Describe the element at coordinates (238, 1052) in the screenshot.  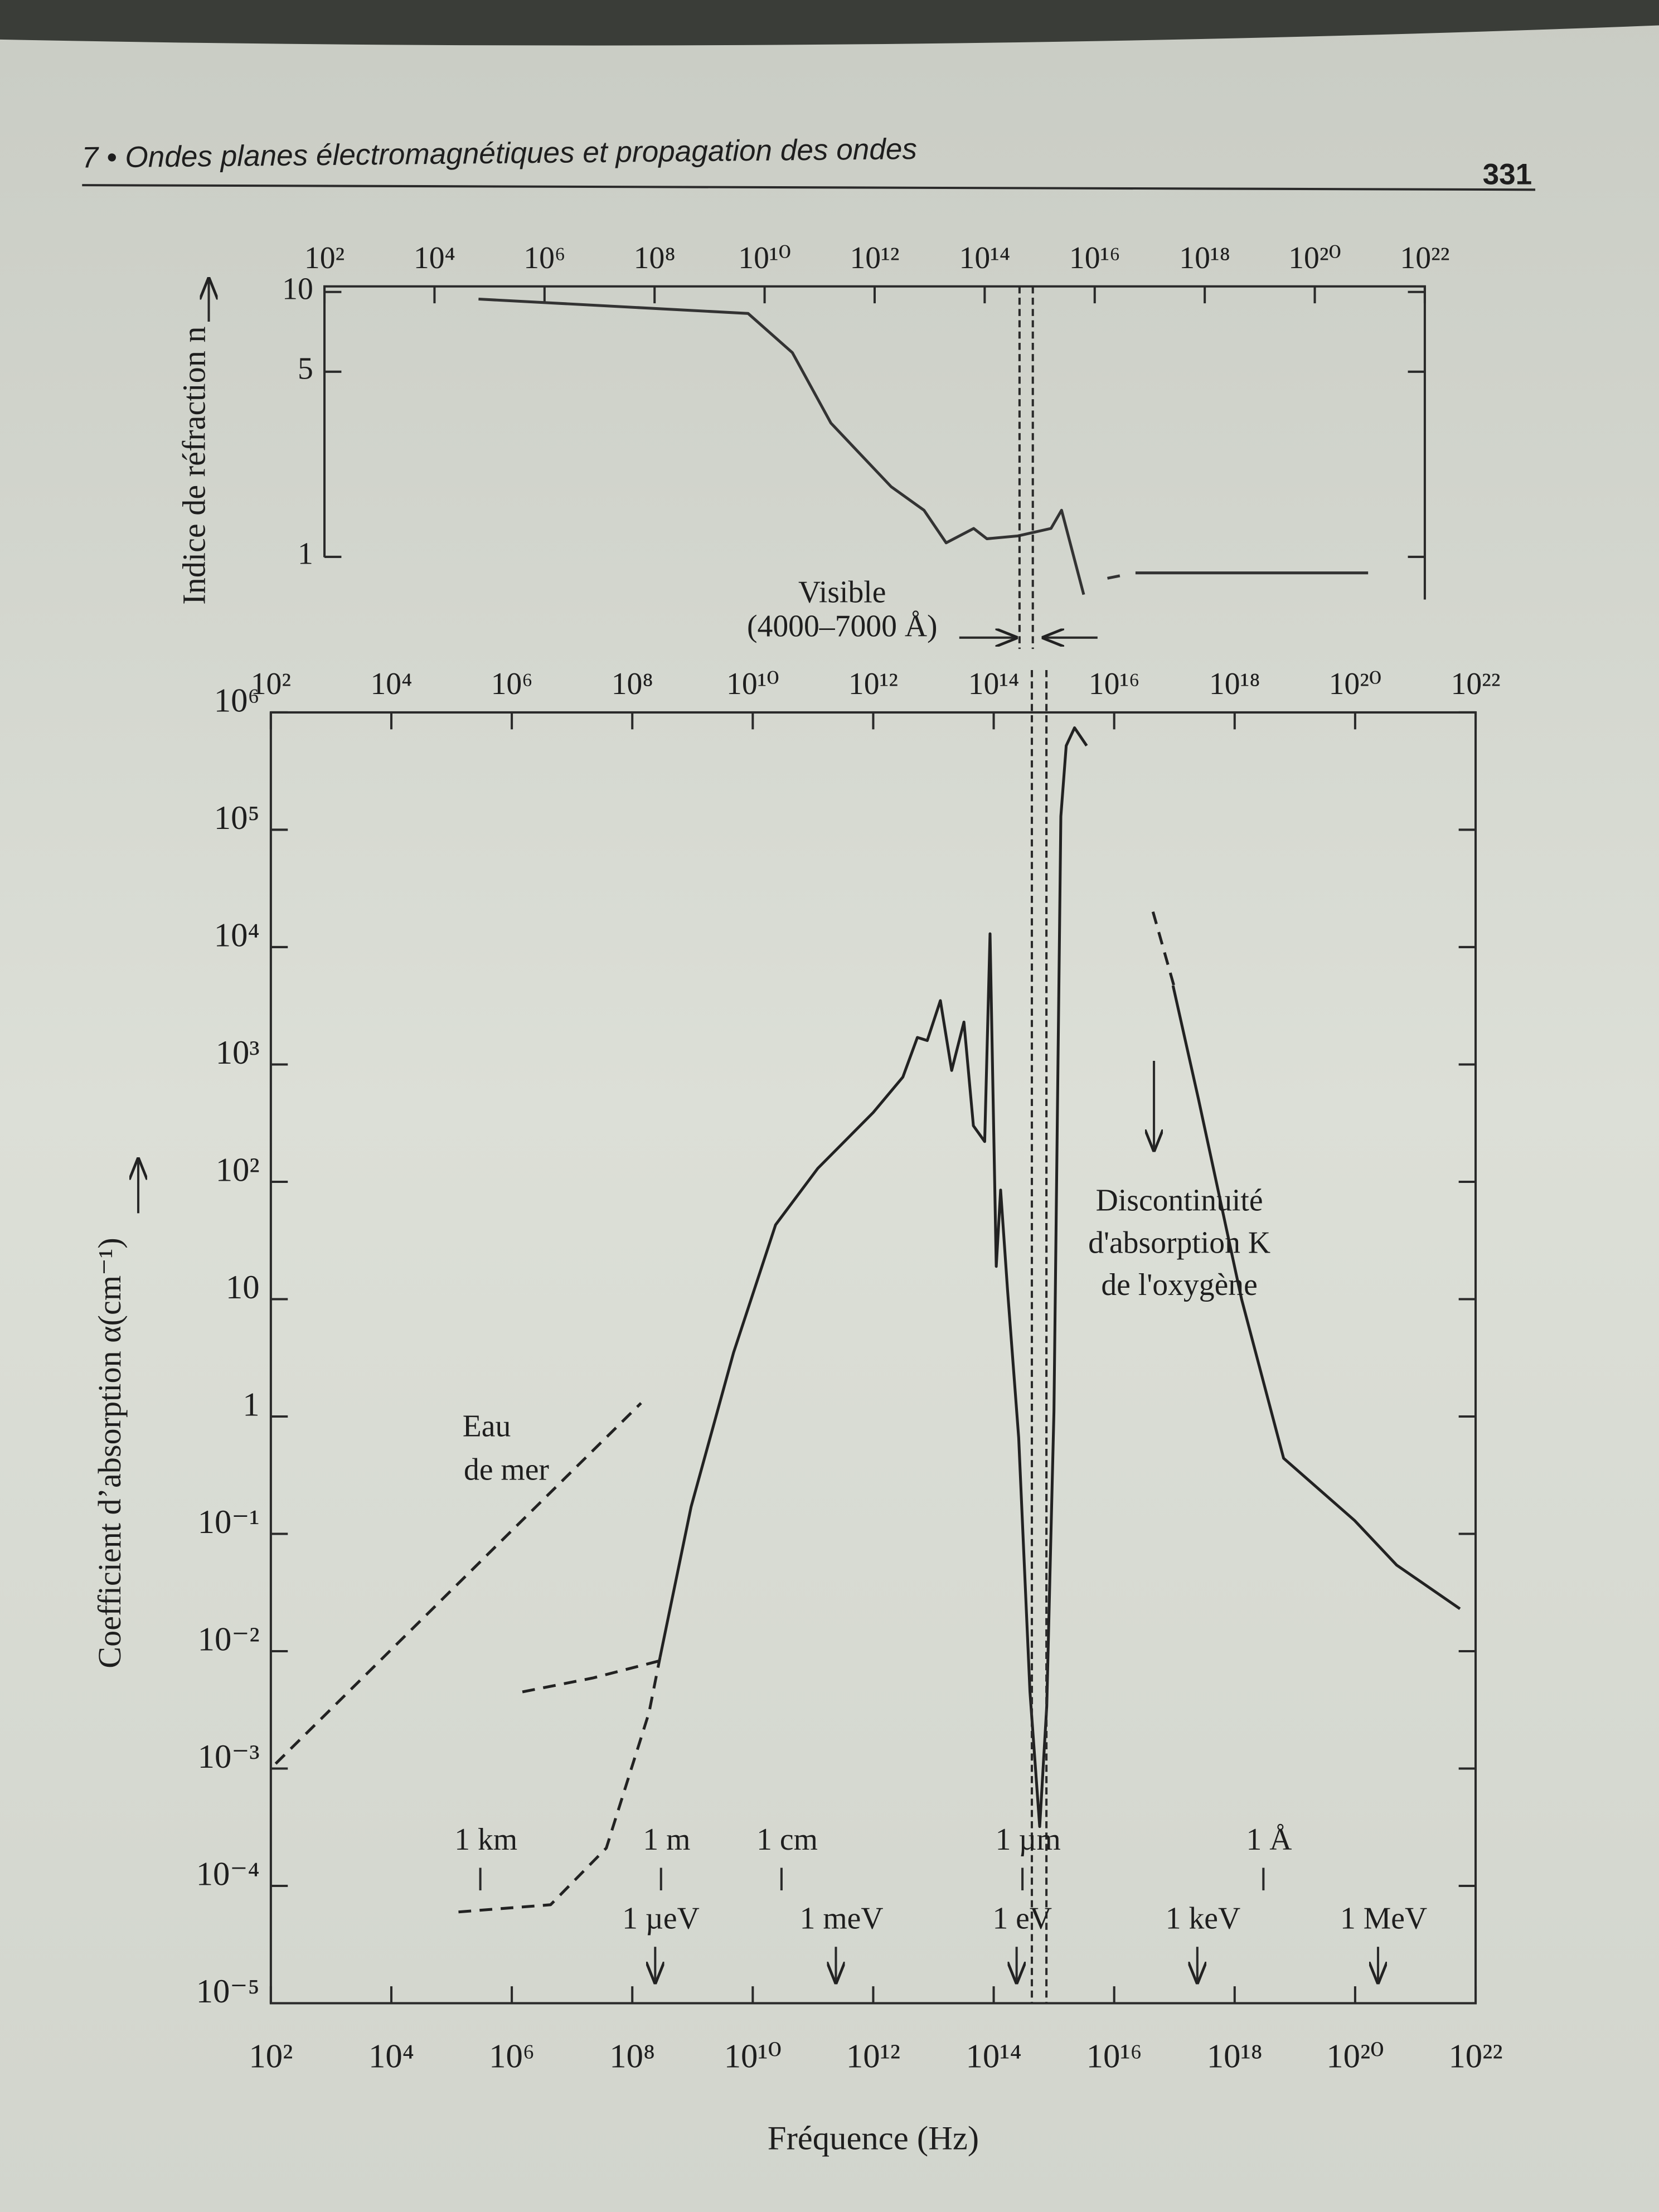
I see `y-tick-label: 10³` at that location.